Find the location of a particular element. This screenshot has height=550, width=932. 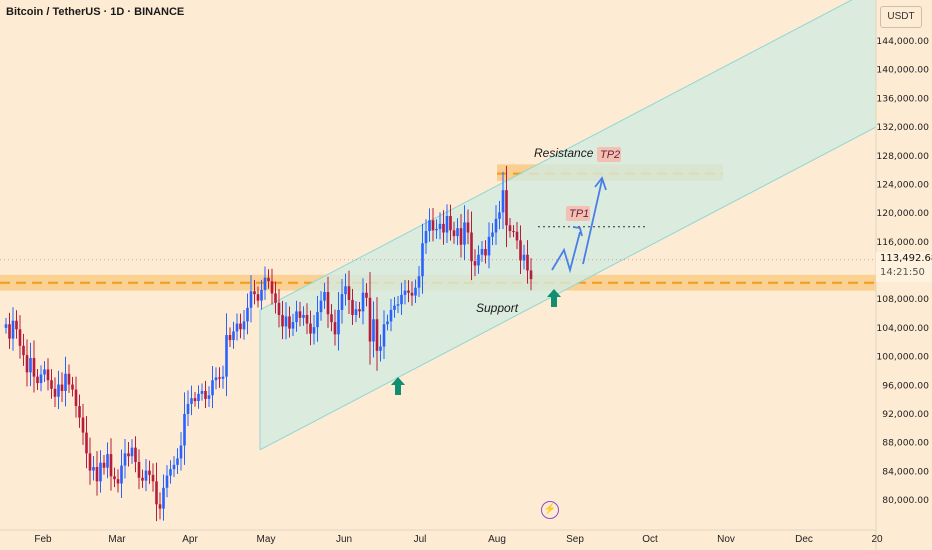

projection-path-tp2 is located at coordinates (592, 222).